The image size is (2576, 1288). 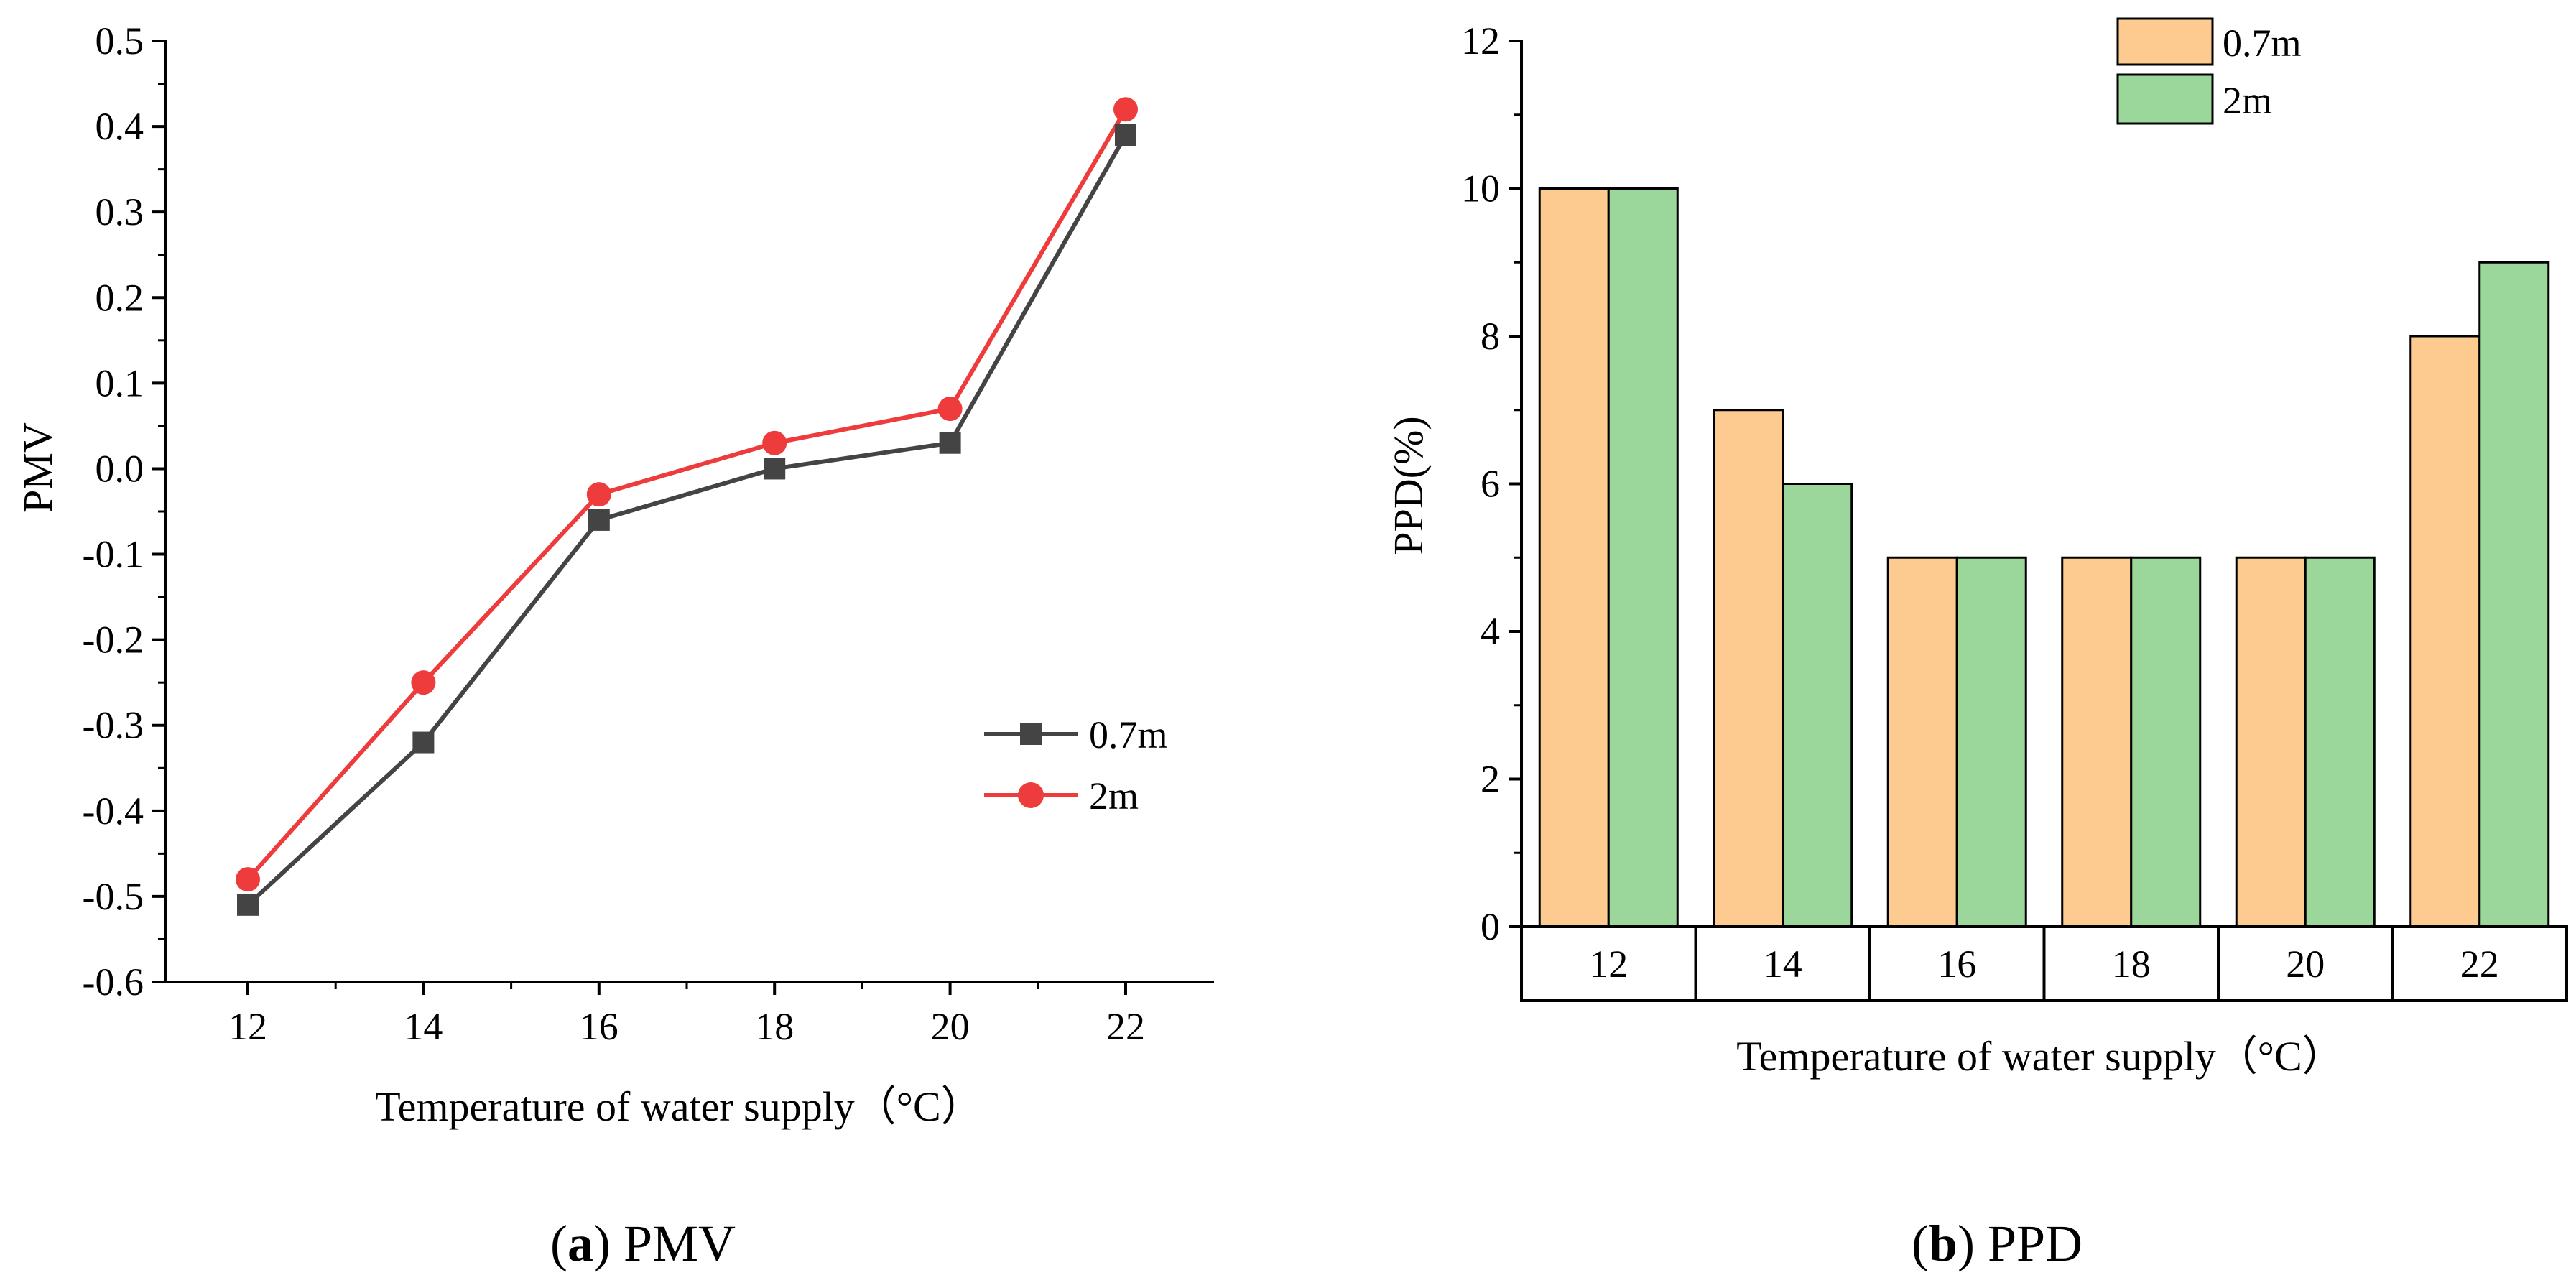 What do you see at coordinates (2039, 1056) in the screenshot?
I see `ppd-x-axis-title: Temperature of water supply（°C）` at bounding box center [2039, 1056].